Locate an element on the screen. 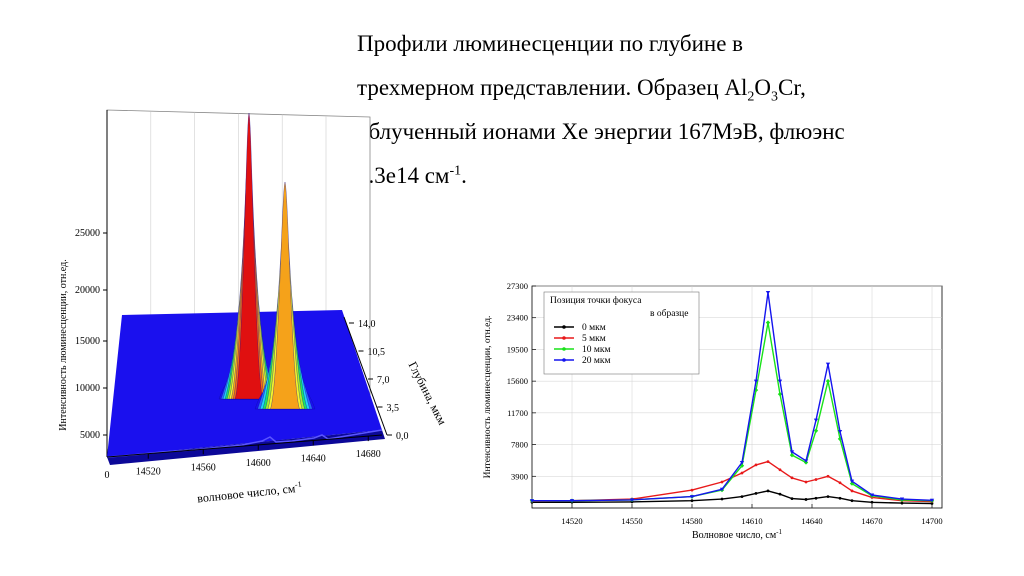 Image resolution: width=1024 pixels, height=576 pixels. y-tick-label: 19500 is located at coordinates (517, 349).